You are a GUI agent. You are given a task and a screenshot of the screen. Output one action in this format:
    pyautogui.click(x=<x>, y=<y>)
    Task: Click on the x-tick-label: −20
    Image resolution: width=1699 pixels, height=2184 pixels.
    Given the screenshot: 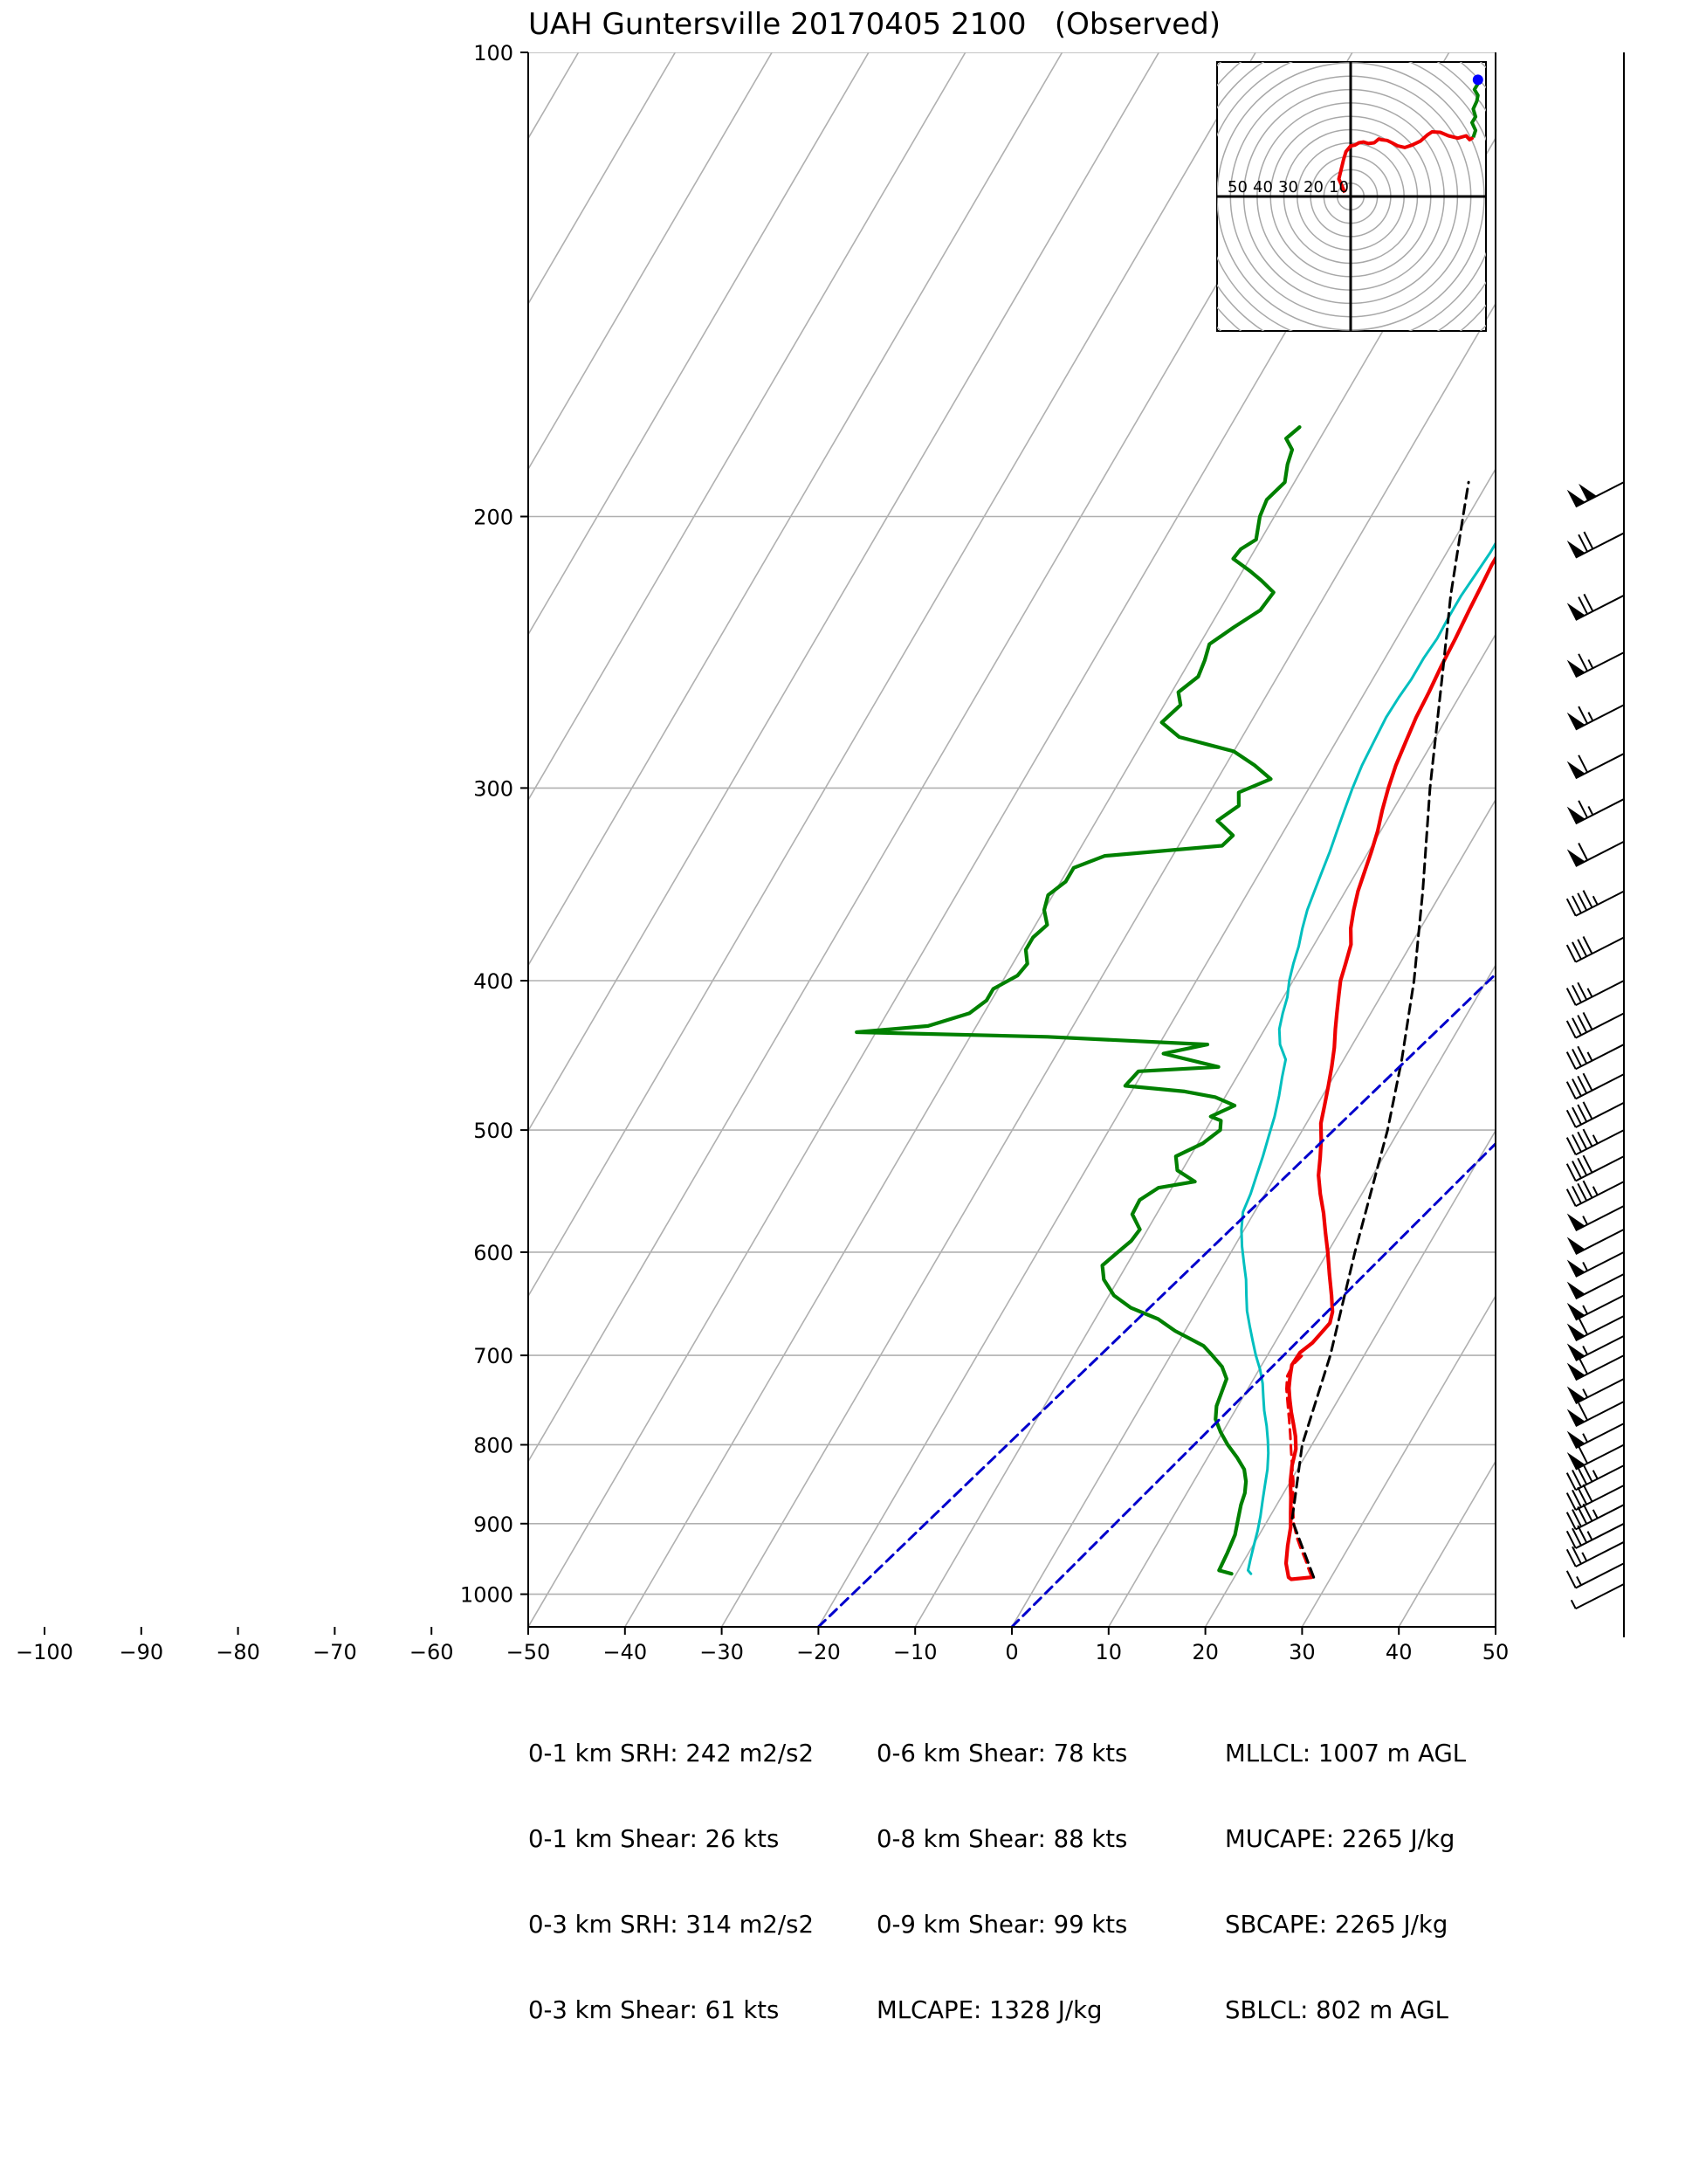 What is the action you would take?
    pyautogui.click(x=818, y=1652)
    